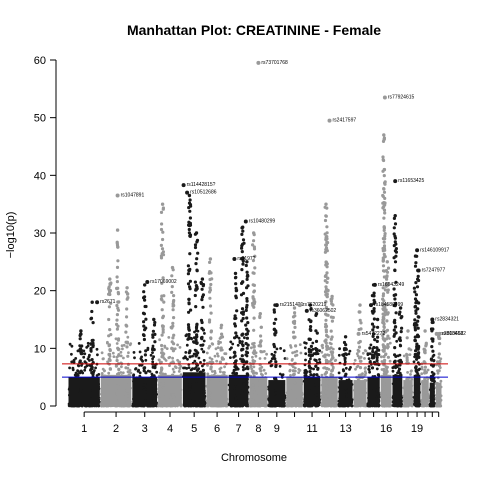  What do you see at coordinates (258, 429) in the screenshot?
I see `x-tick-label: 8` at bounding box center [258, 429].